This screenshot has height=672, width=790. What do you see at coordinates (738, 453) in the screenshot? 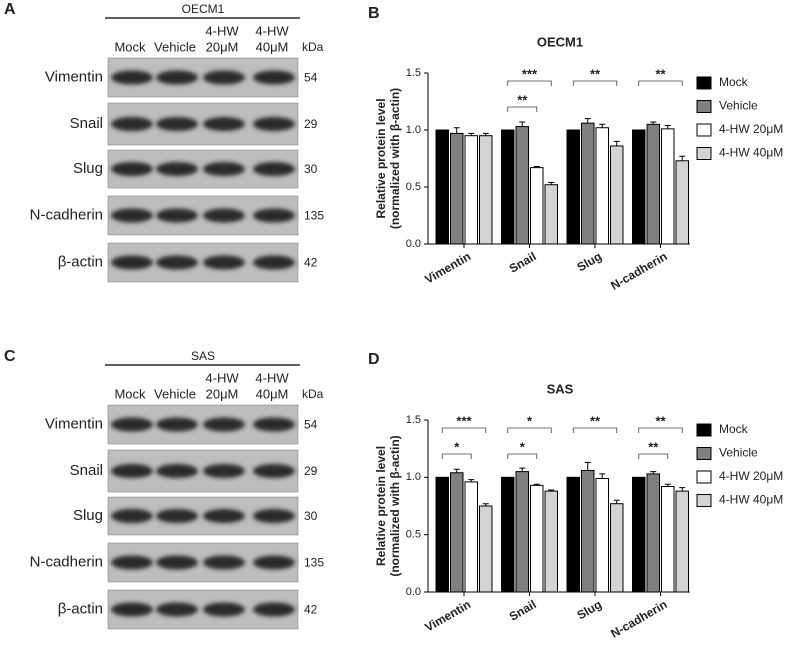
I see `legend-label: Vehicle` at bounding box center [738, 453].